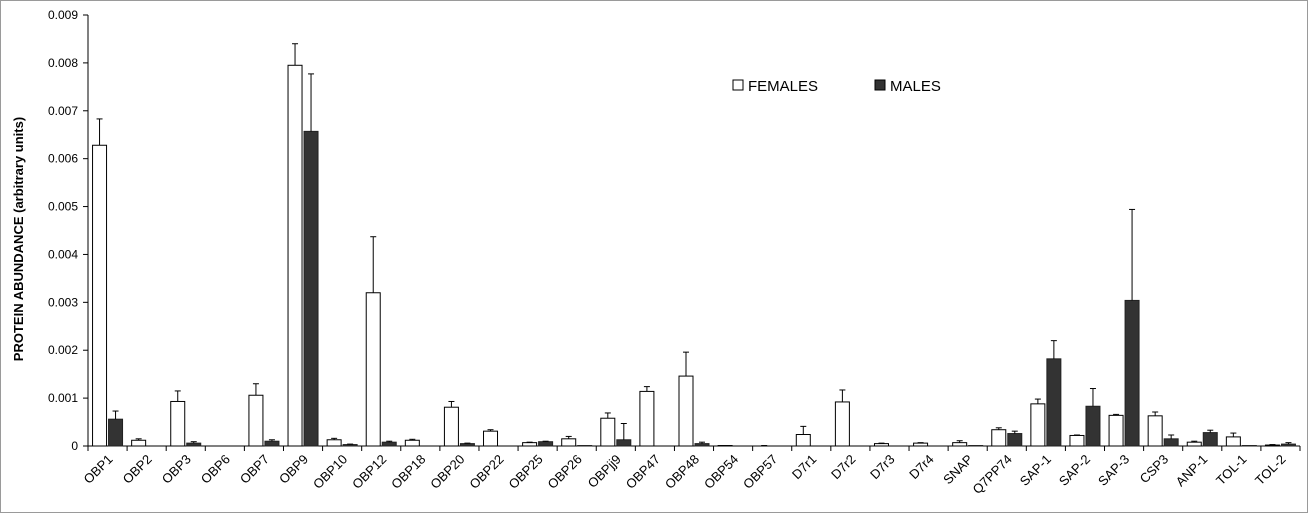 This screenshot has height=513, width=1308. Describe the element at coordinates (63, 111) in the screenshot. I see `y-tick-label: 0.007` at that location.